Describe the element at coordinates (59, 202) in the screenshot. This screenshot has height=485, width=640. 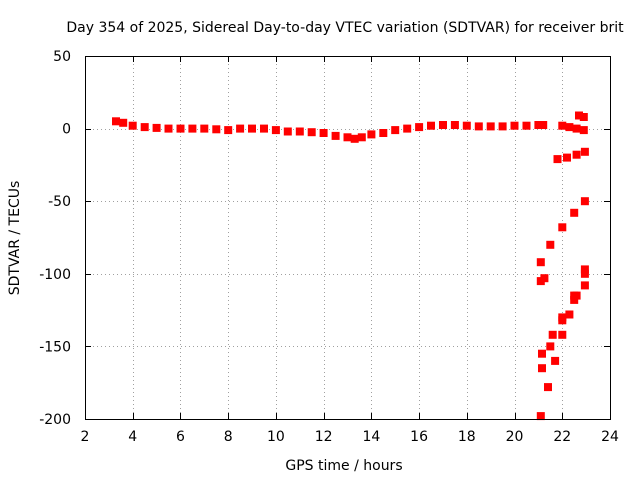
I see `y-tick-label: -50` at that location.